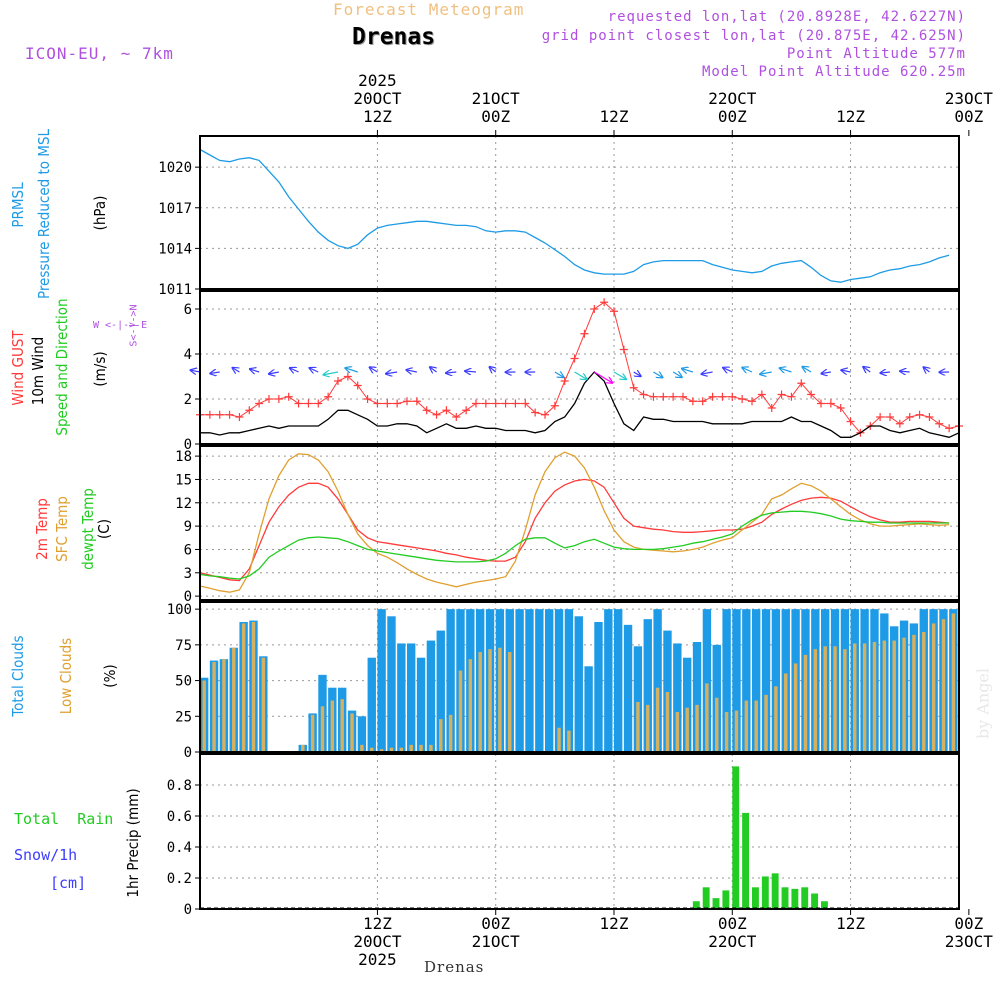 This screenshot has height=1000, width=1000. I want to click on y-tick-label: 0, so click(188, 597).